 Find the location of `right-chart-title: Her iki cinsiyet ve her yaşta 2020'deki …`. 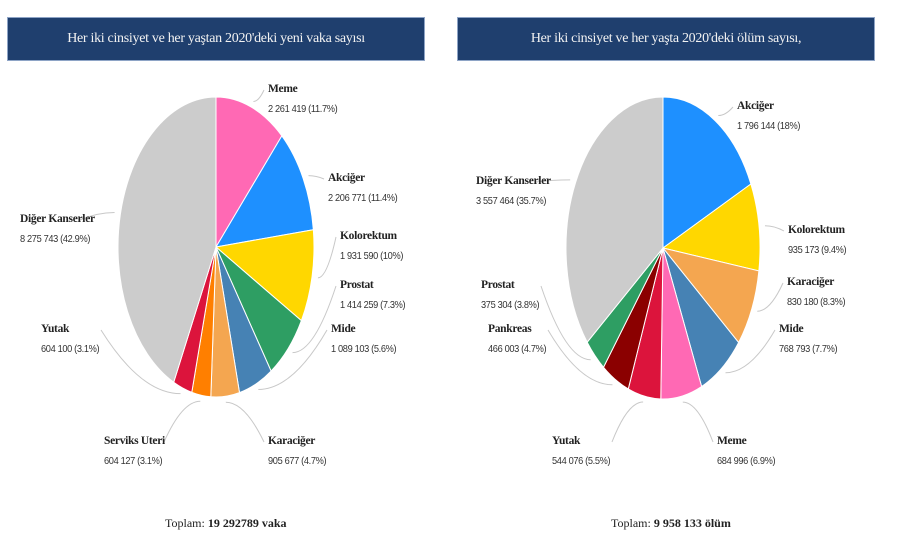

right-chart-title: Her iki cinsiyet ve her yaşta 2020'deki … is located at coordinates (666, 39).